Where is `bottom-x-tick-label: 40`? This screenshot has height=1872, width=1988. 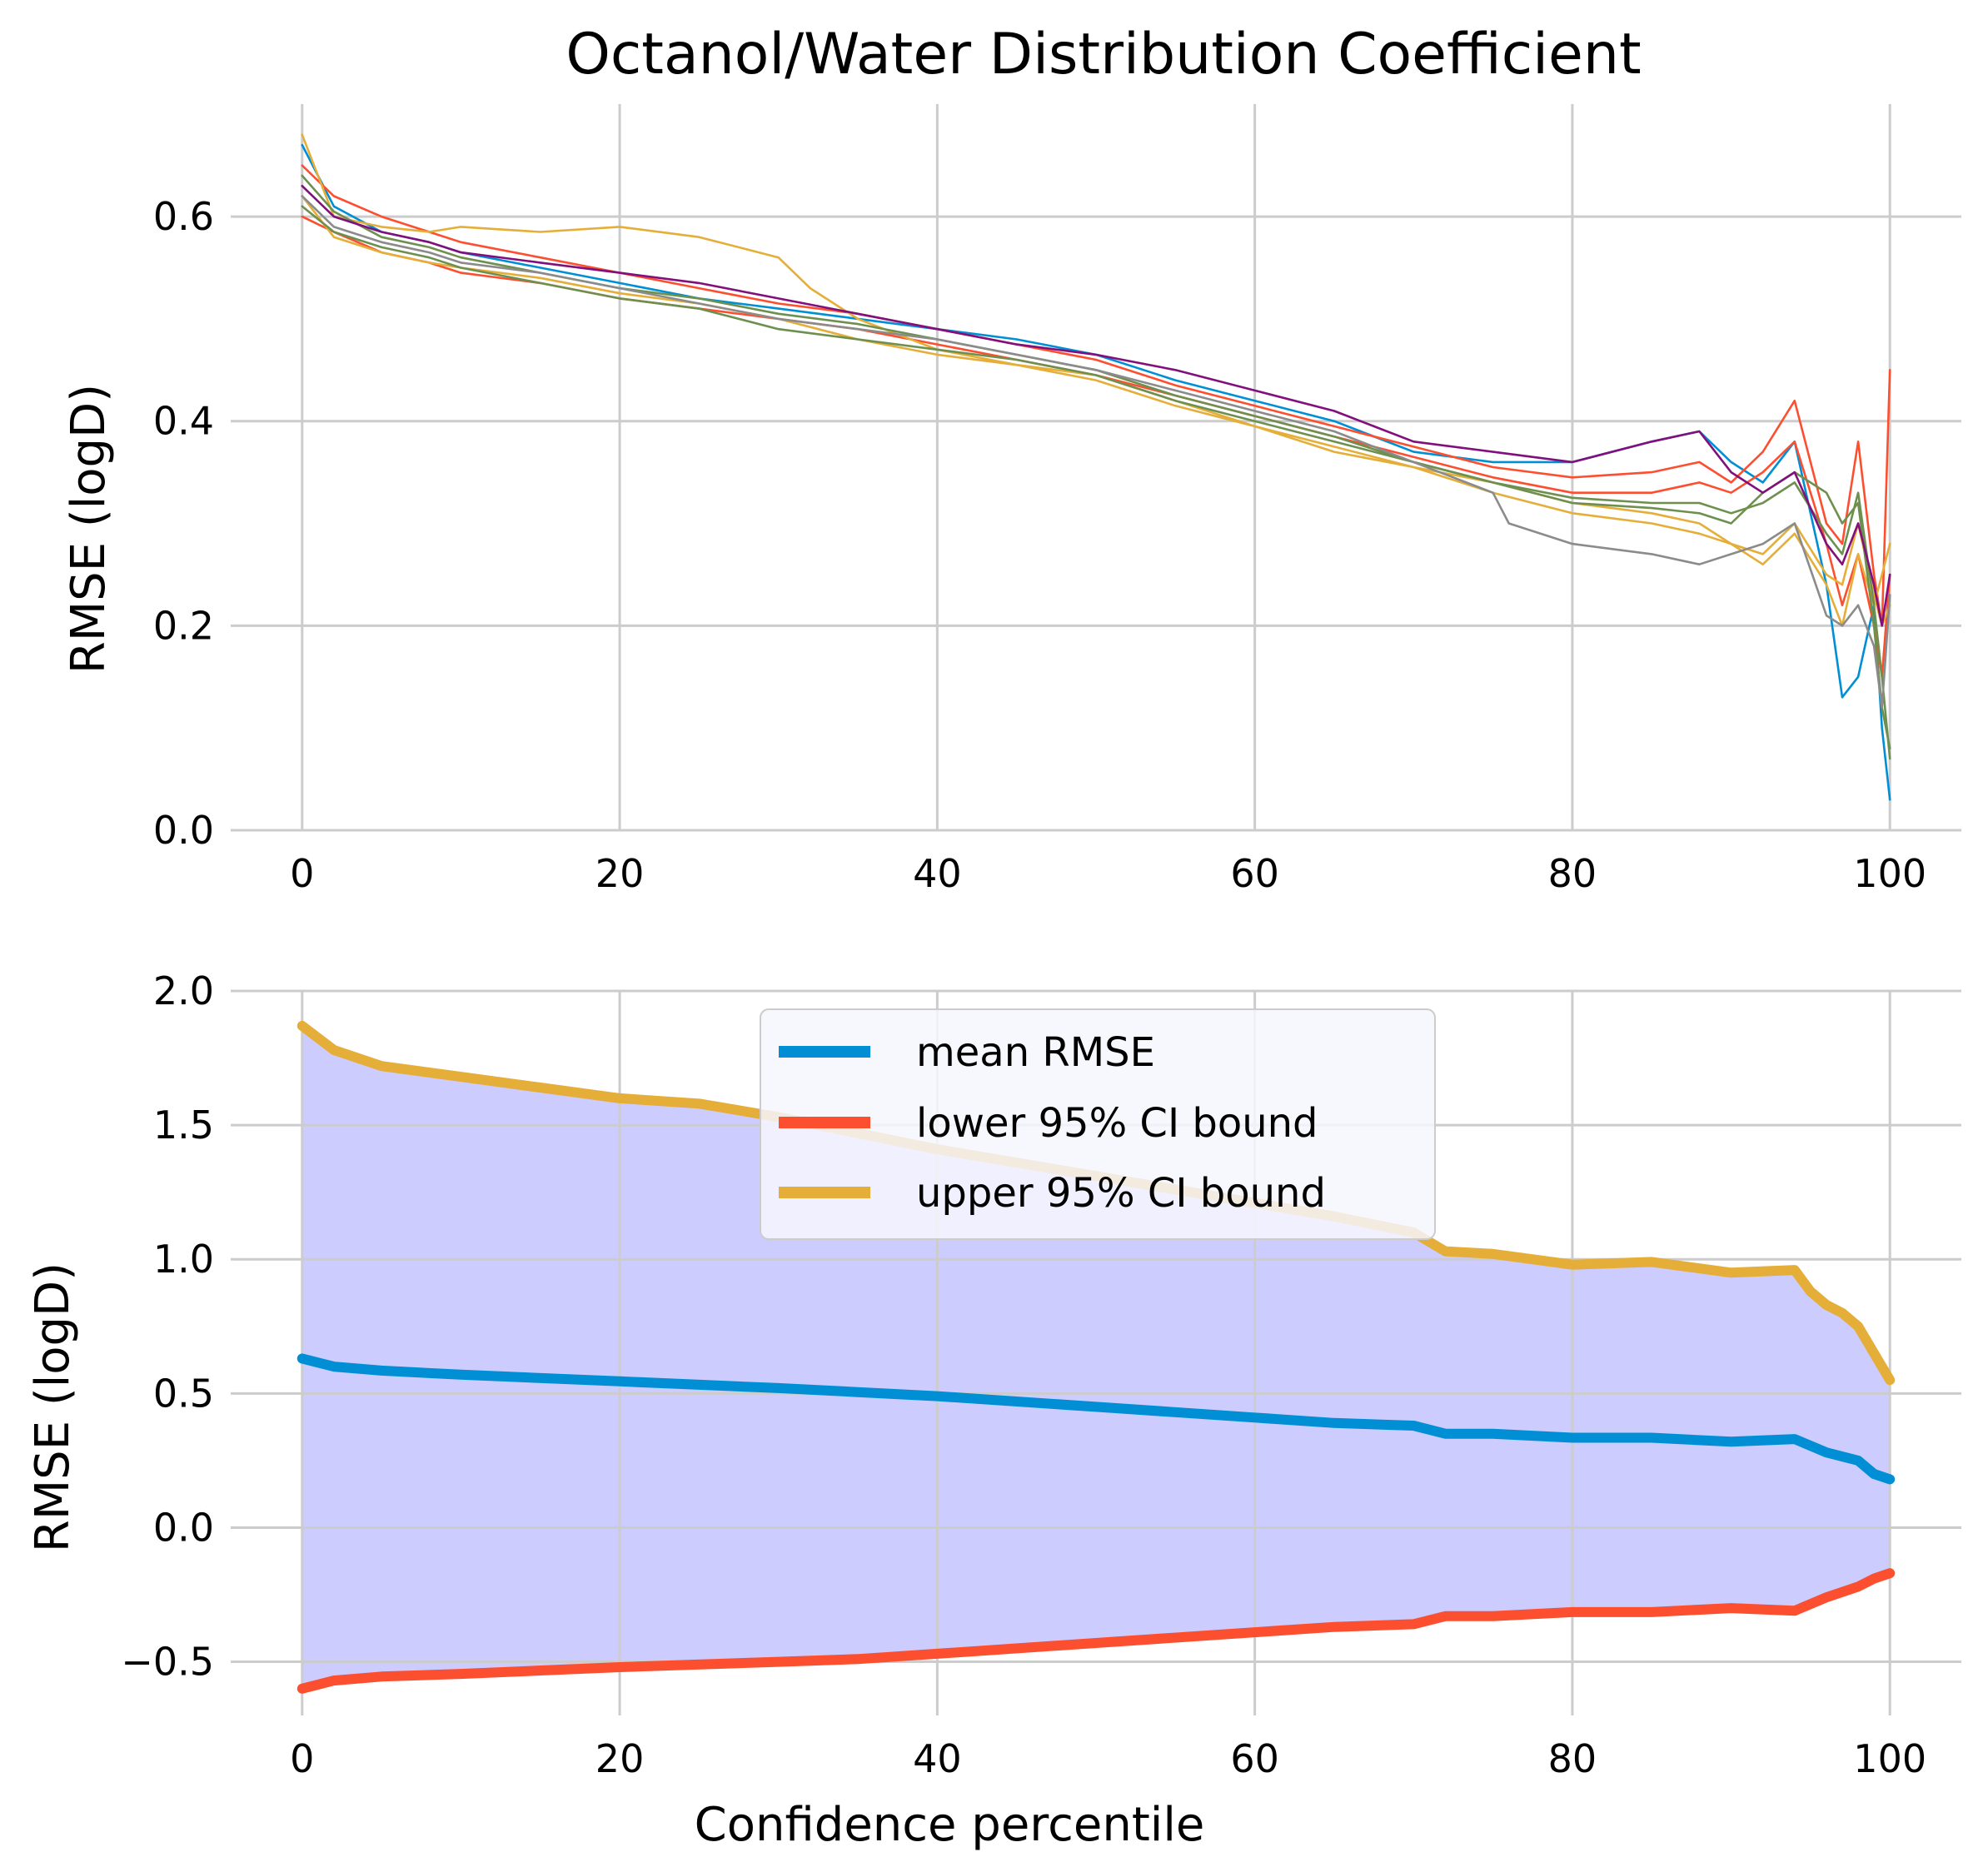 bottom-x-tick-label: 40 is located at coordinates (938, 1758).